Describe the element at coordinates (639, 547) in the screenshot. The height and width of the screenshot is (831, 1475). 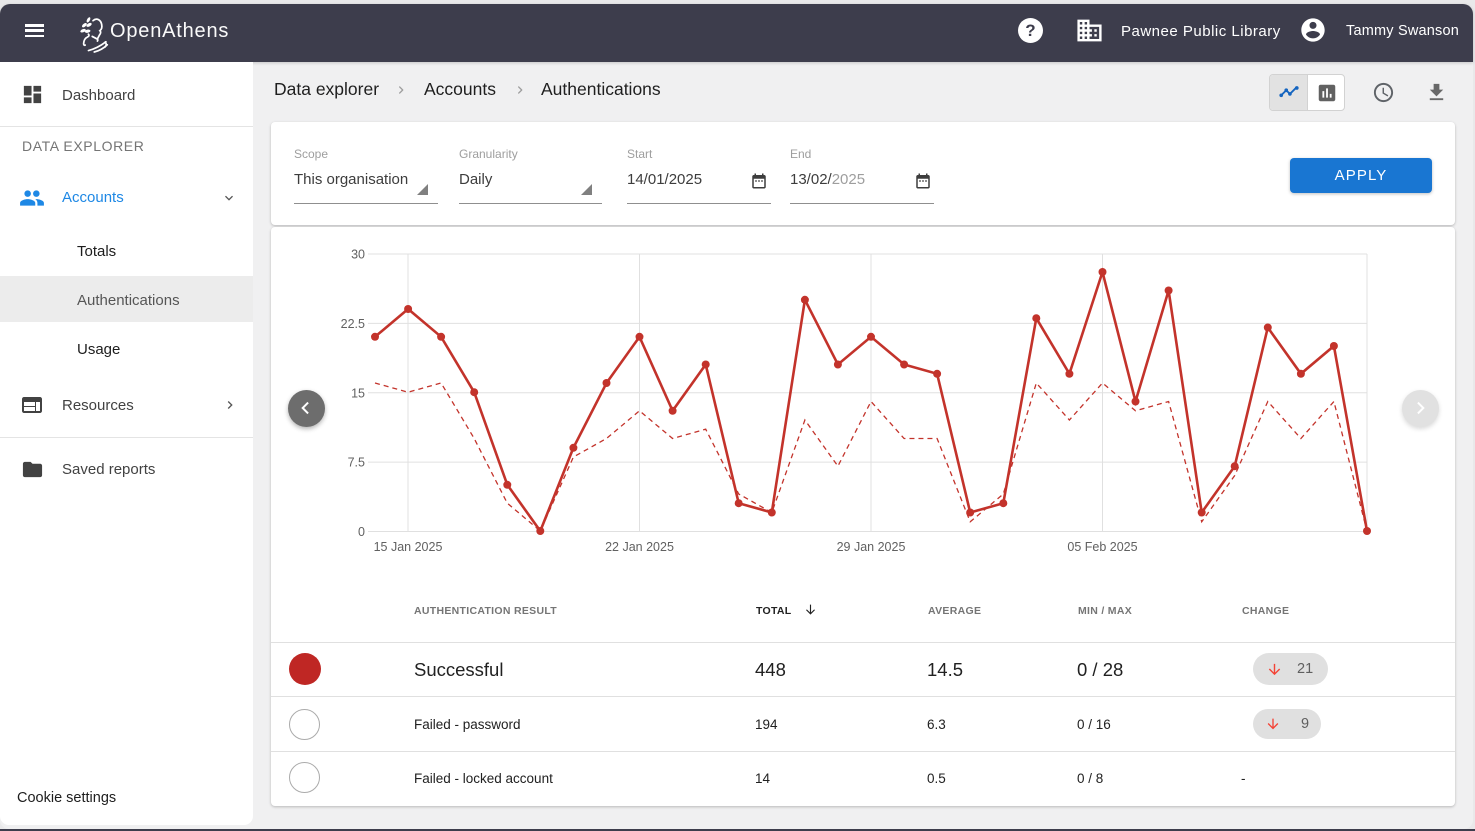
I see `svg-text: 22 Jan 2025` at that location.